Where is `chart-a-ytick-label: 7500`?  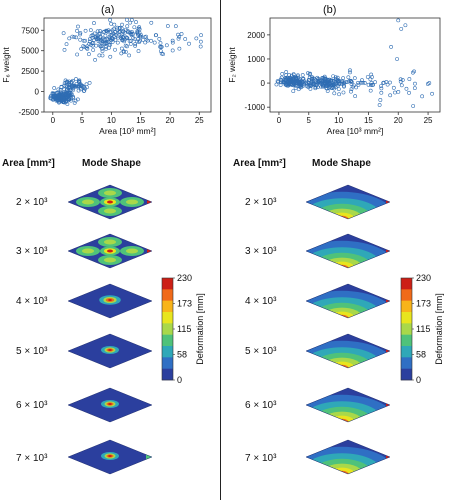
chart-a-ytick-label: 7500 is located at coordinates (30, 30).